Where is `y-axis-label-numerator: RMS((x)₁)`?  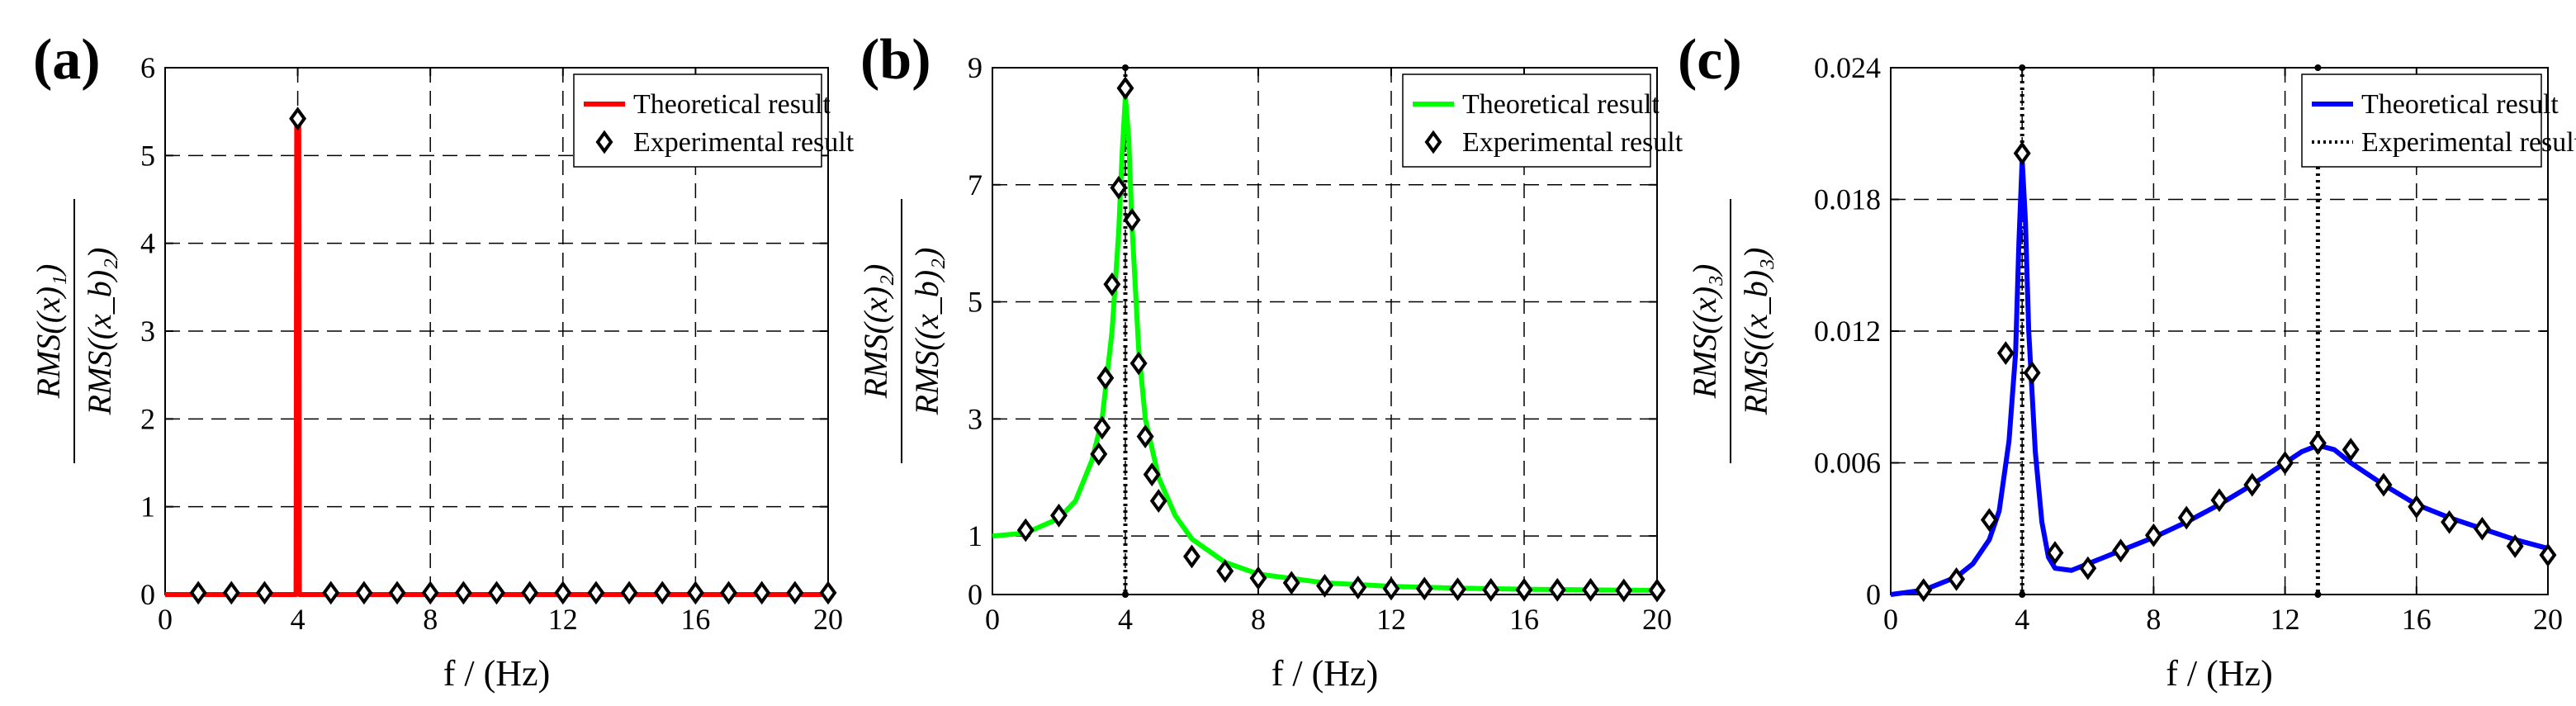
y-axis-label-numerator: RMS((x)₁) is located at coordinates (48, 332).